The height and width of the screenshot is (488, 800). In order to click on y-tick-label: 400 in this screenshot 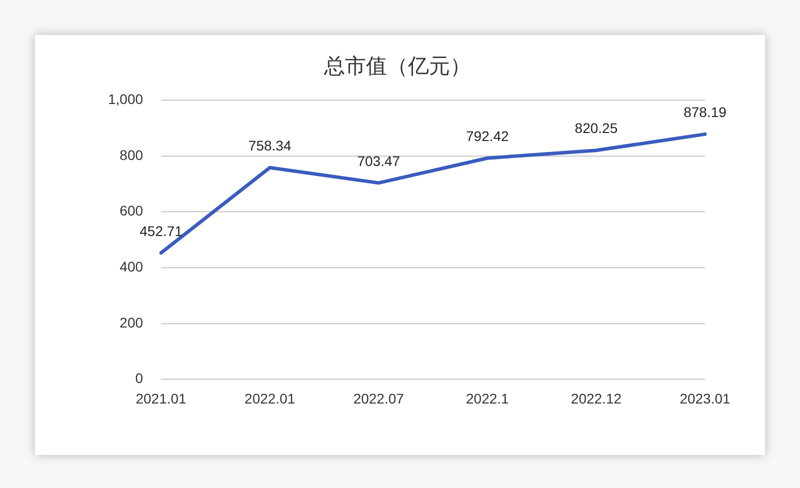, I will do `click(132, 266)`.